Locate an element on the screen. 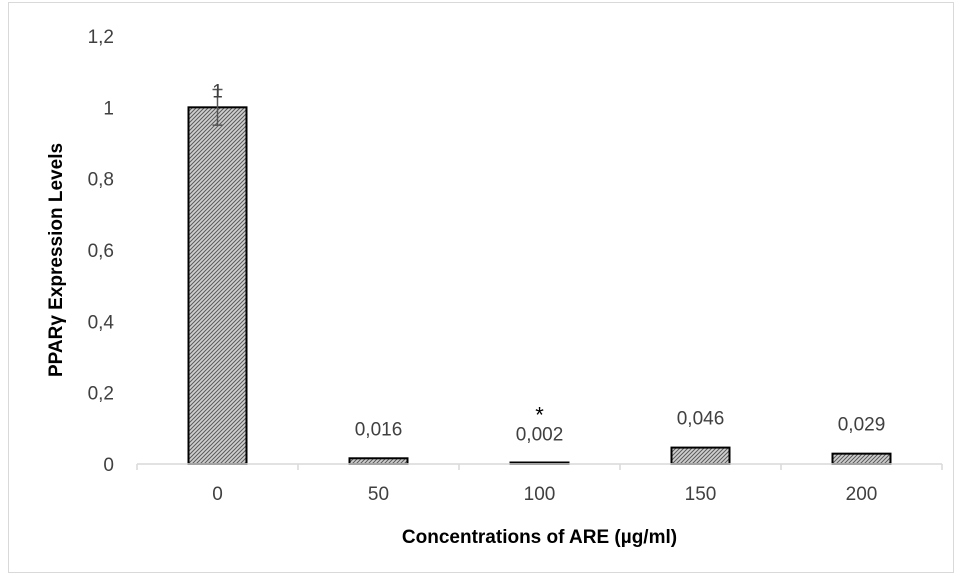 The height and width of the screenshot is (577, 958). x-tick-label: 50 is located at coordinates (378, 494).